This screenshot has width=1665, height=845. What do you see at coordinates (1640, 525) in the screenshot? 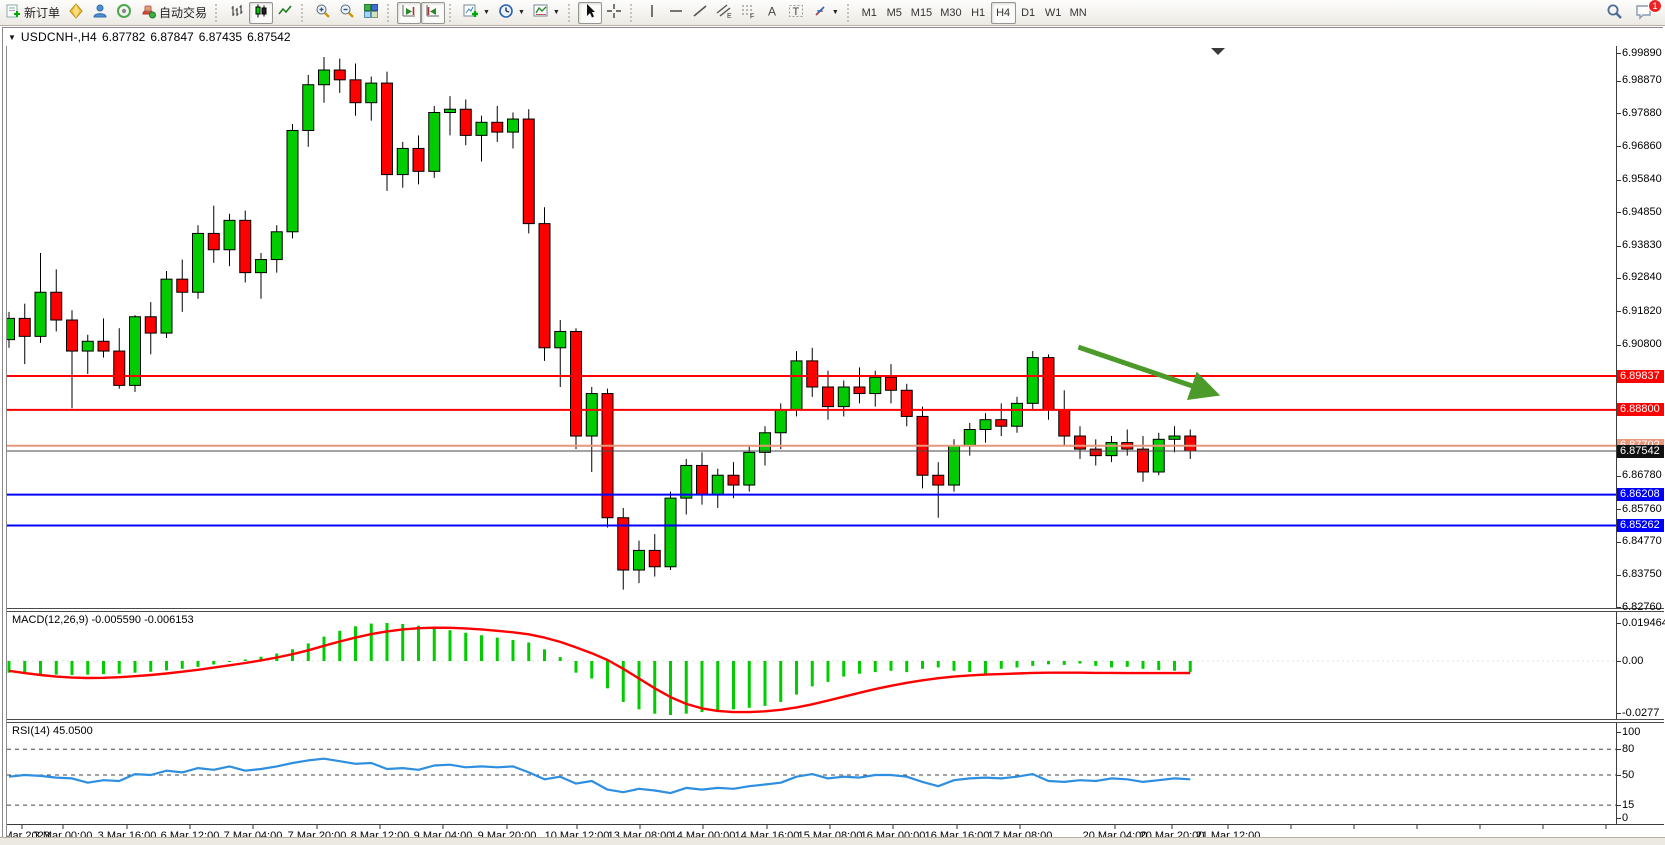
I see `hline-price-label: 6.85262` at bounding box center [1640, 525].